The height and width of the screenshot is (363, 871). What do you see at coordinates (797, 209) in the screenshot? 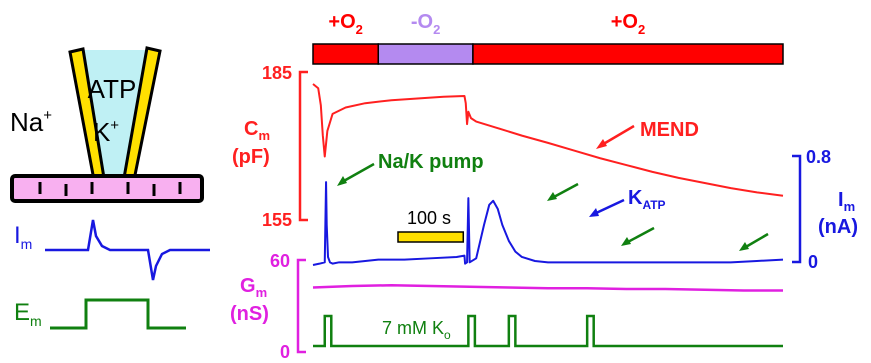
I see `im-axis-bracket` at bounding box center [797, 209].